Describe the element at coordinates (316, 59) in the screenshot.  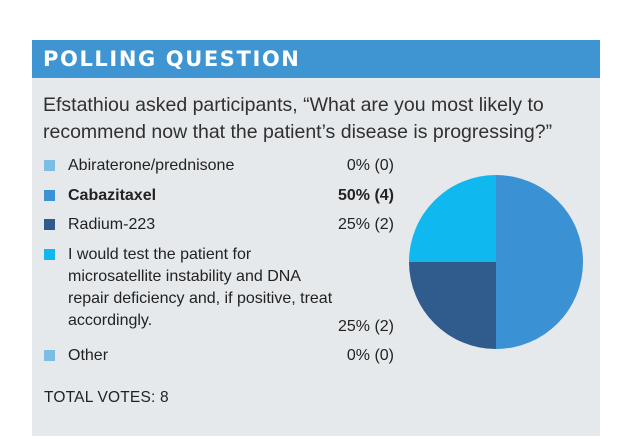
I see `poll-header: POLLING QUESTION` at that location.